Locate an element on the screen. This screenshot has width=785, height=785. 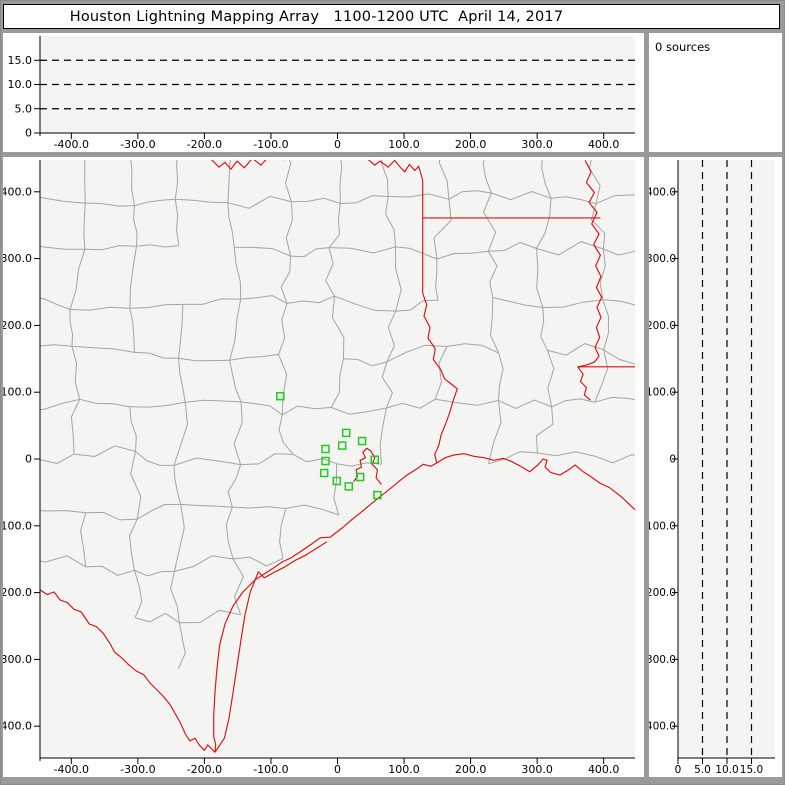
x-tick-label: -100.0 is located at coordinates (270, 144).